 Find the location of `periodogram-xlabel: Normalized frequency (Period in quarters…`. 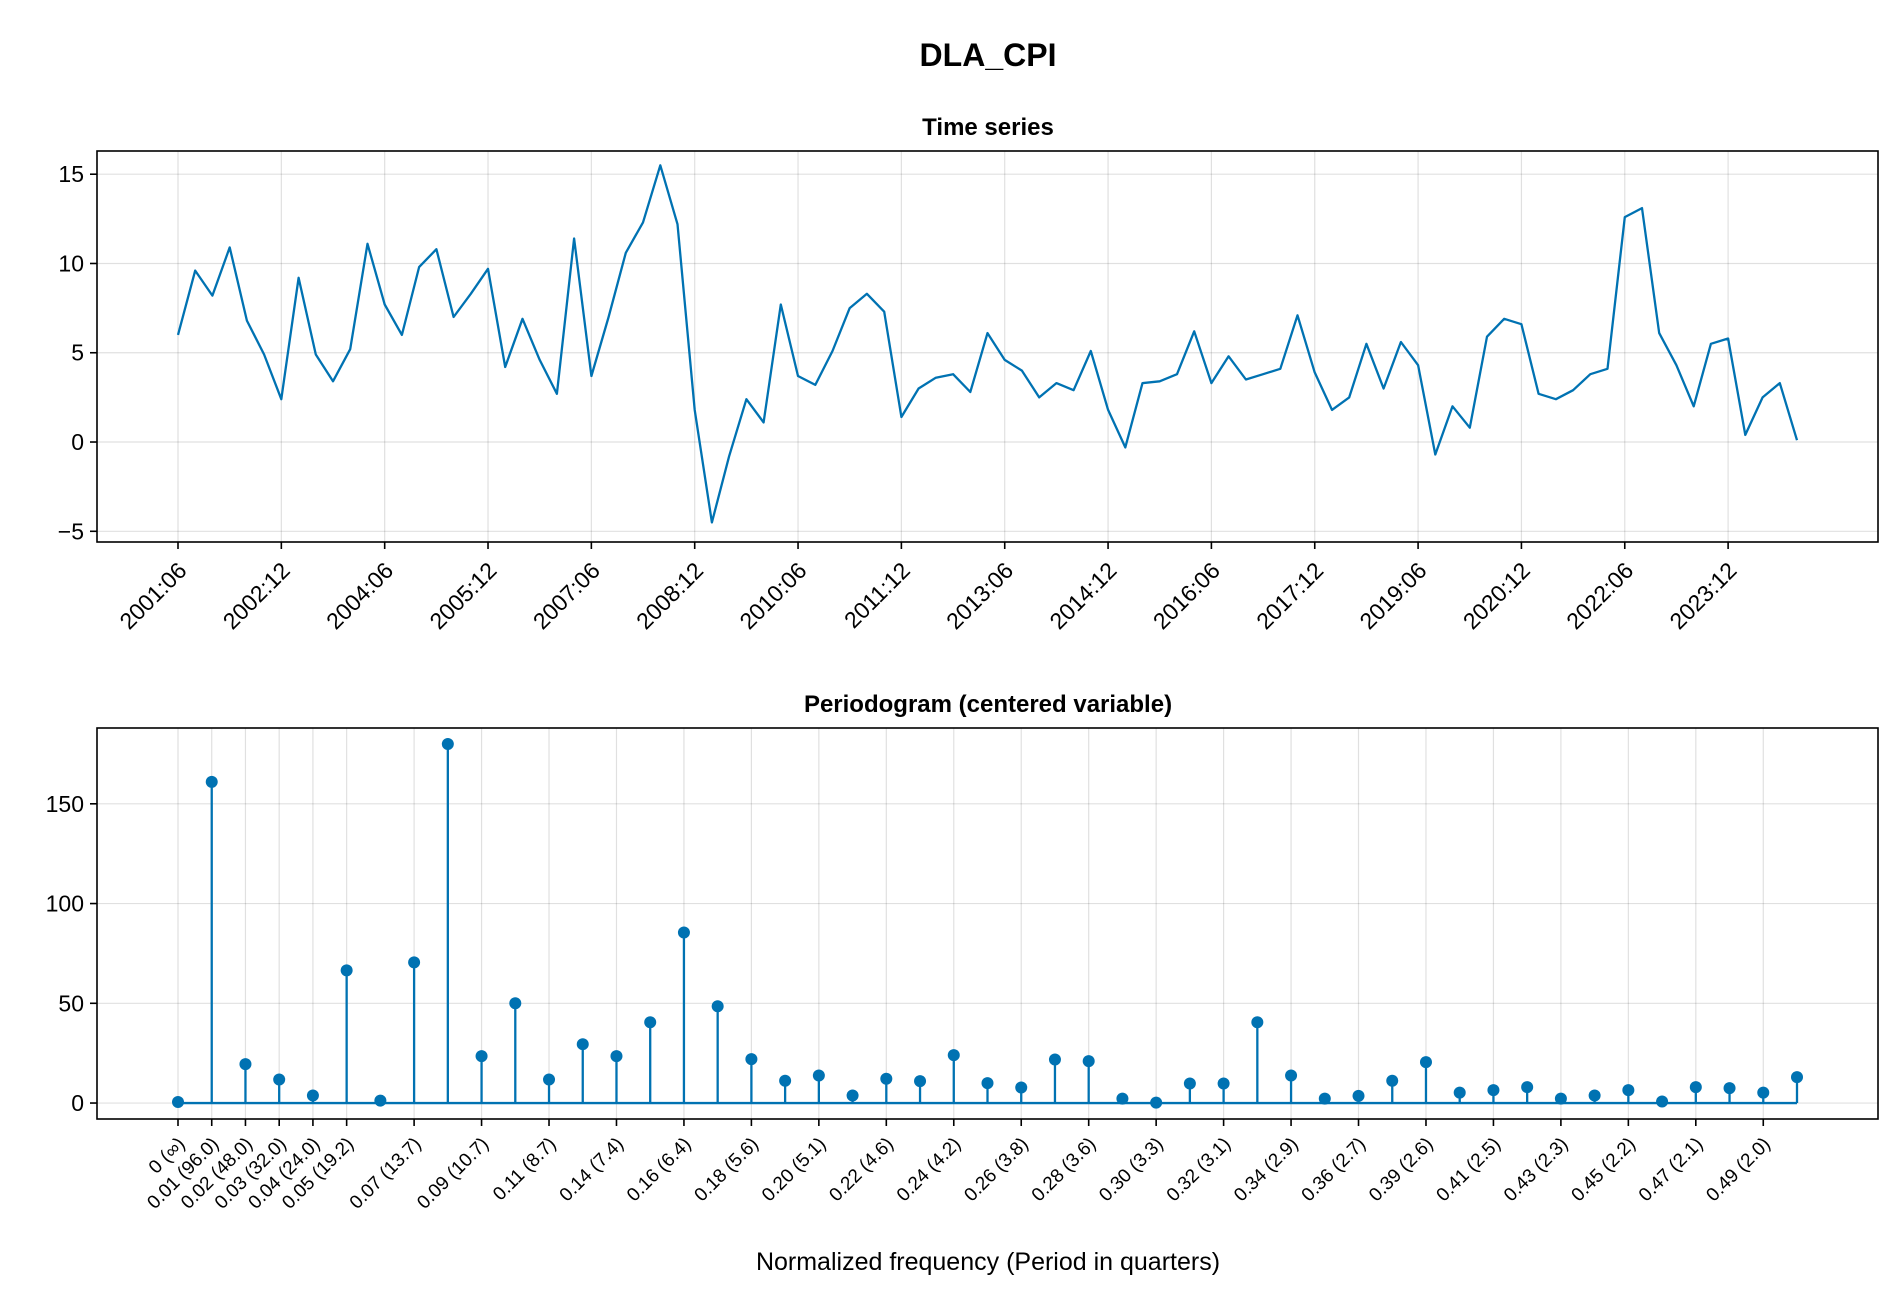

periodogram-xlabel: Normalized frequency (Period in quarters… is located at coordinates (988, 1262).